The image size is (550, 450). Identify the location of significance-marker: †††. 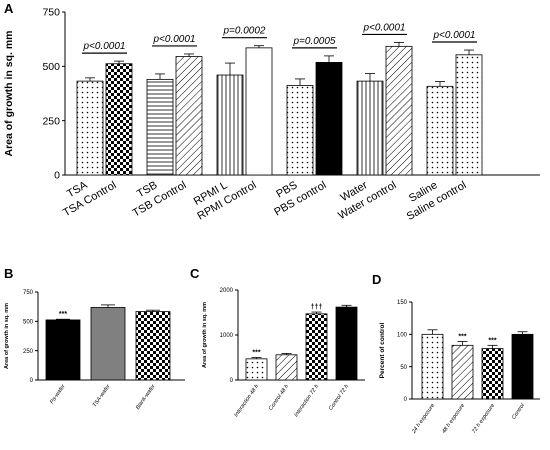
(317, 307).